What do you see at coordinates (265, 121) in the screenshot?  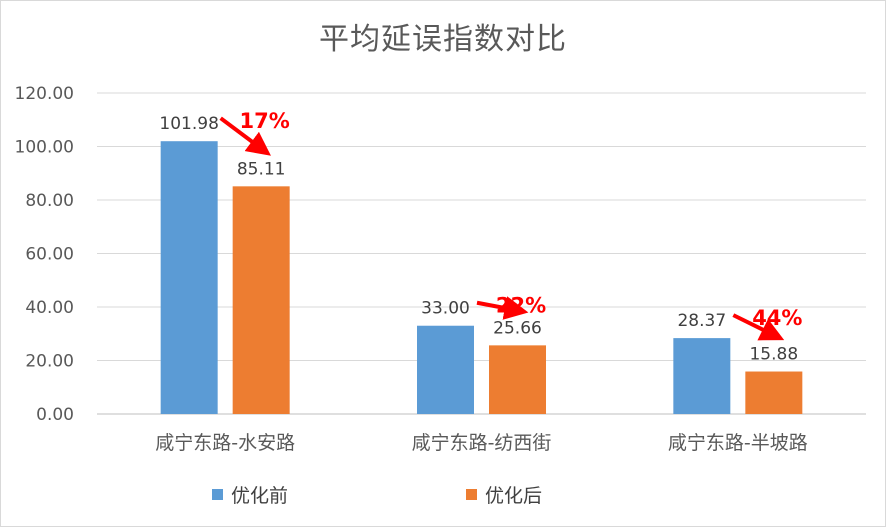 I see `change-percent-label: 17%` at bounding box center [265, 121].